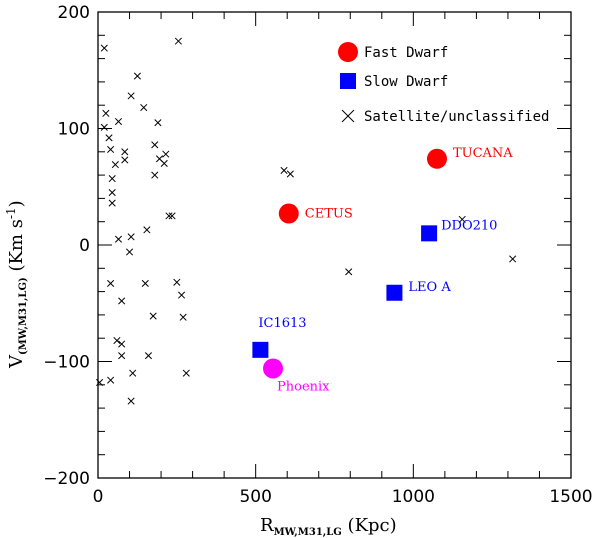  Describe the element at coordinates (406, 53) in the screenshot. I see `legend-label: Fast Dwarf` at that location.